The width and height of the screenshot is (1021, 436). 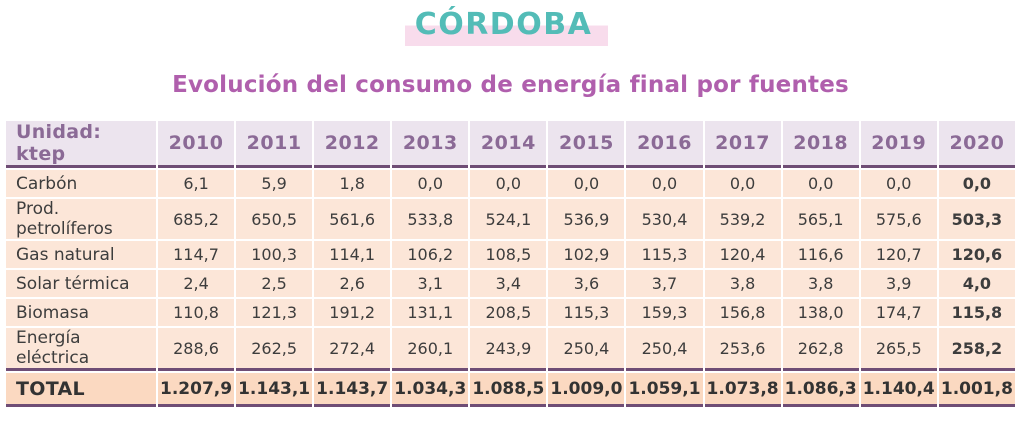 What do you see at coordinates (274, 390) in the screenshot?
I see `total-value-cell: 1.143,1` at bounding box center [274, 390].